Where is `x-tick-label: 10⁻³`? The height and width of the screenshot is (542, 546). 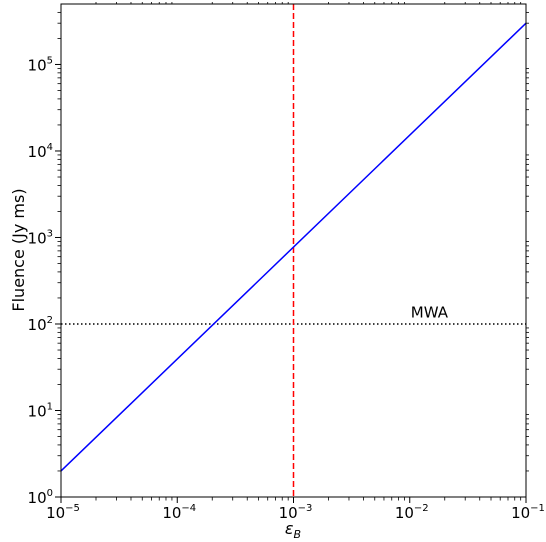 x-tick-label: 10⁻³ is located at coordinates (296, 512).